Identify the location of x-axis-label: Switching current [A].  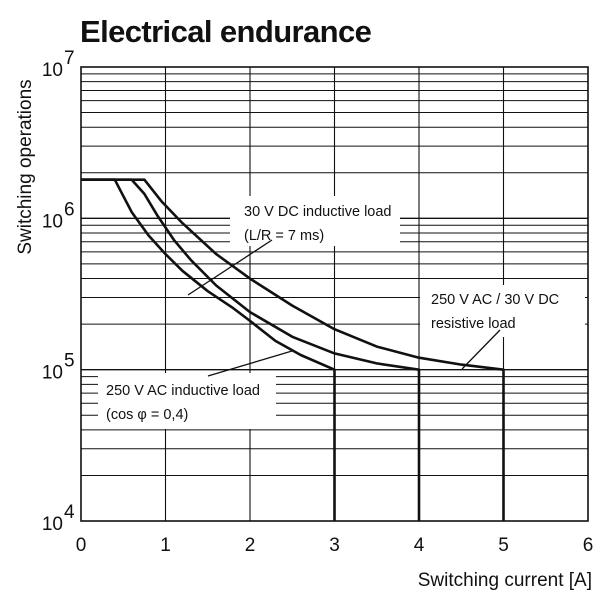
(505, 580).